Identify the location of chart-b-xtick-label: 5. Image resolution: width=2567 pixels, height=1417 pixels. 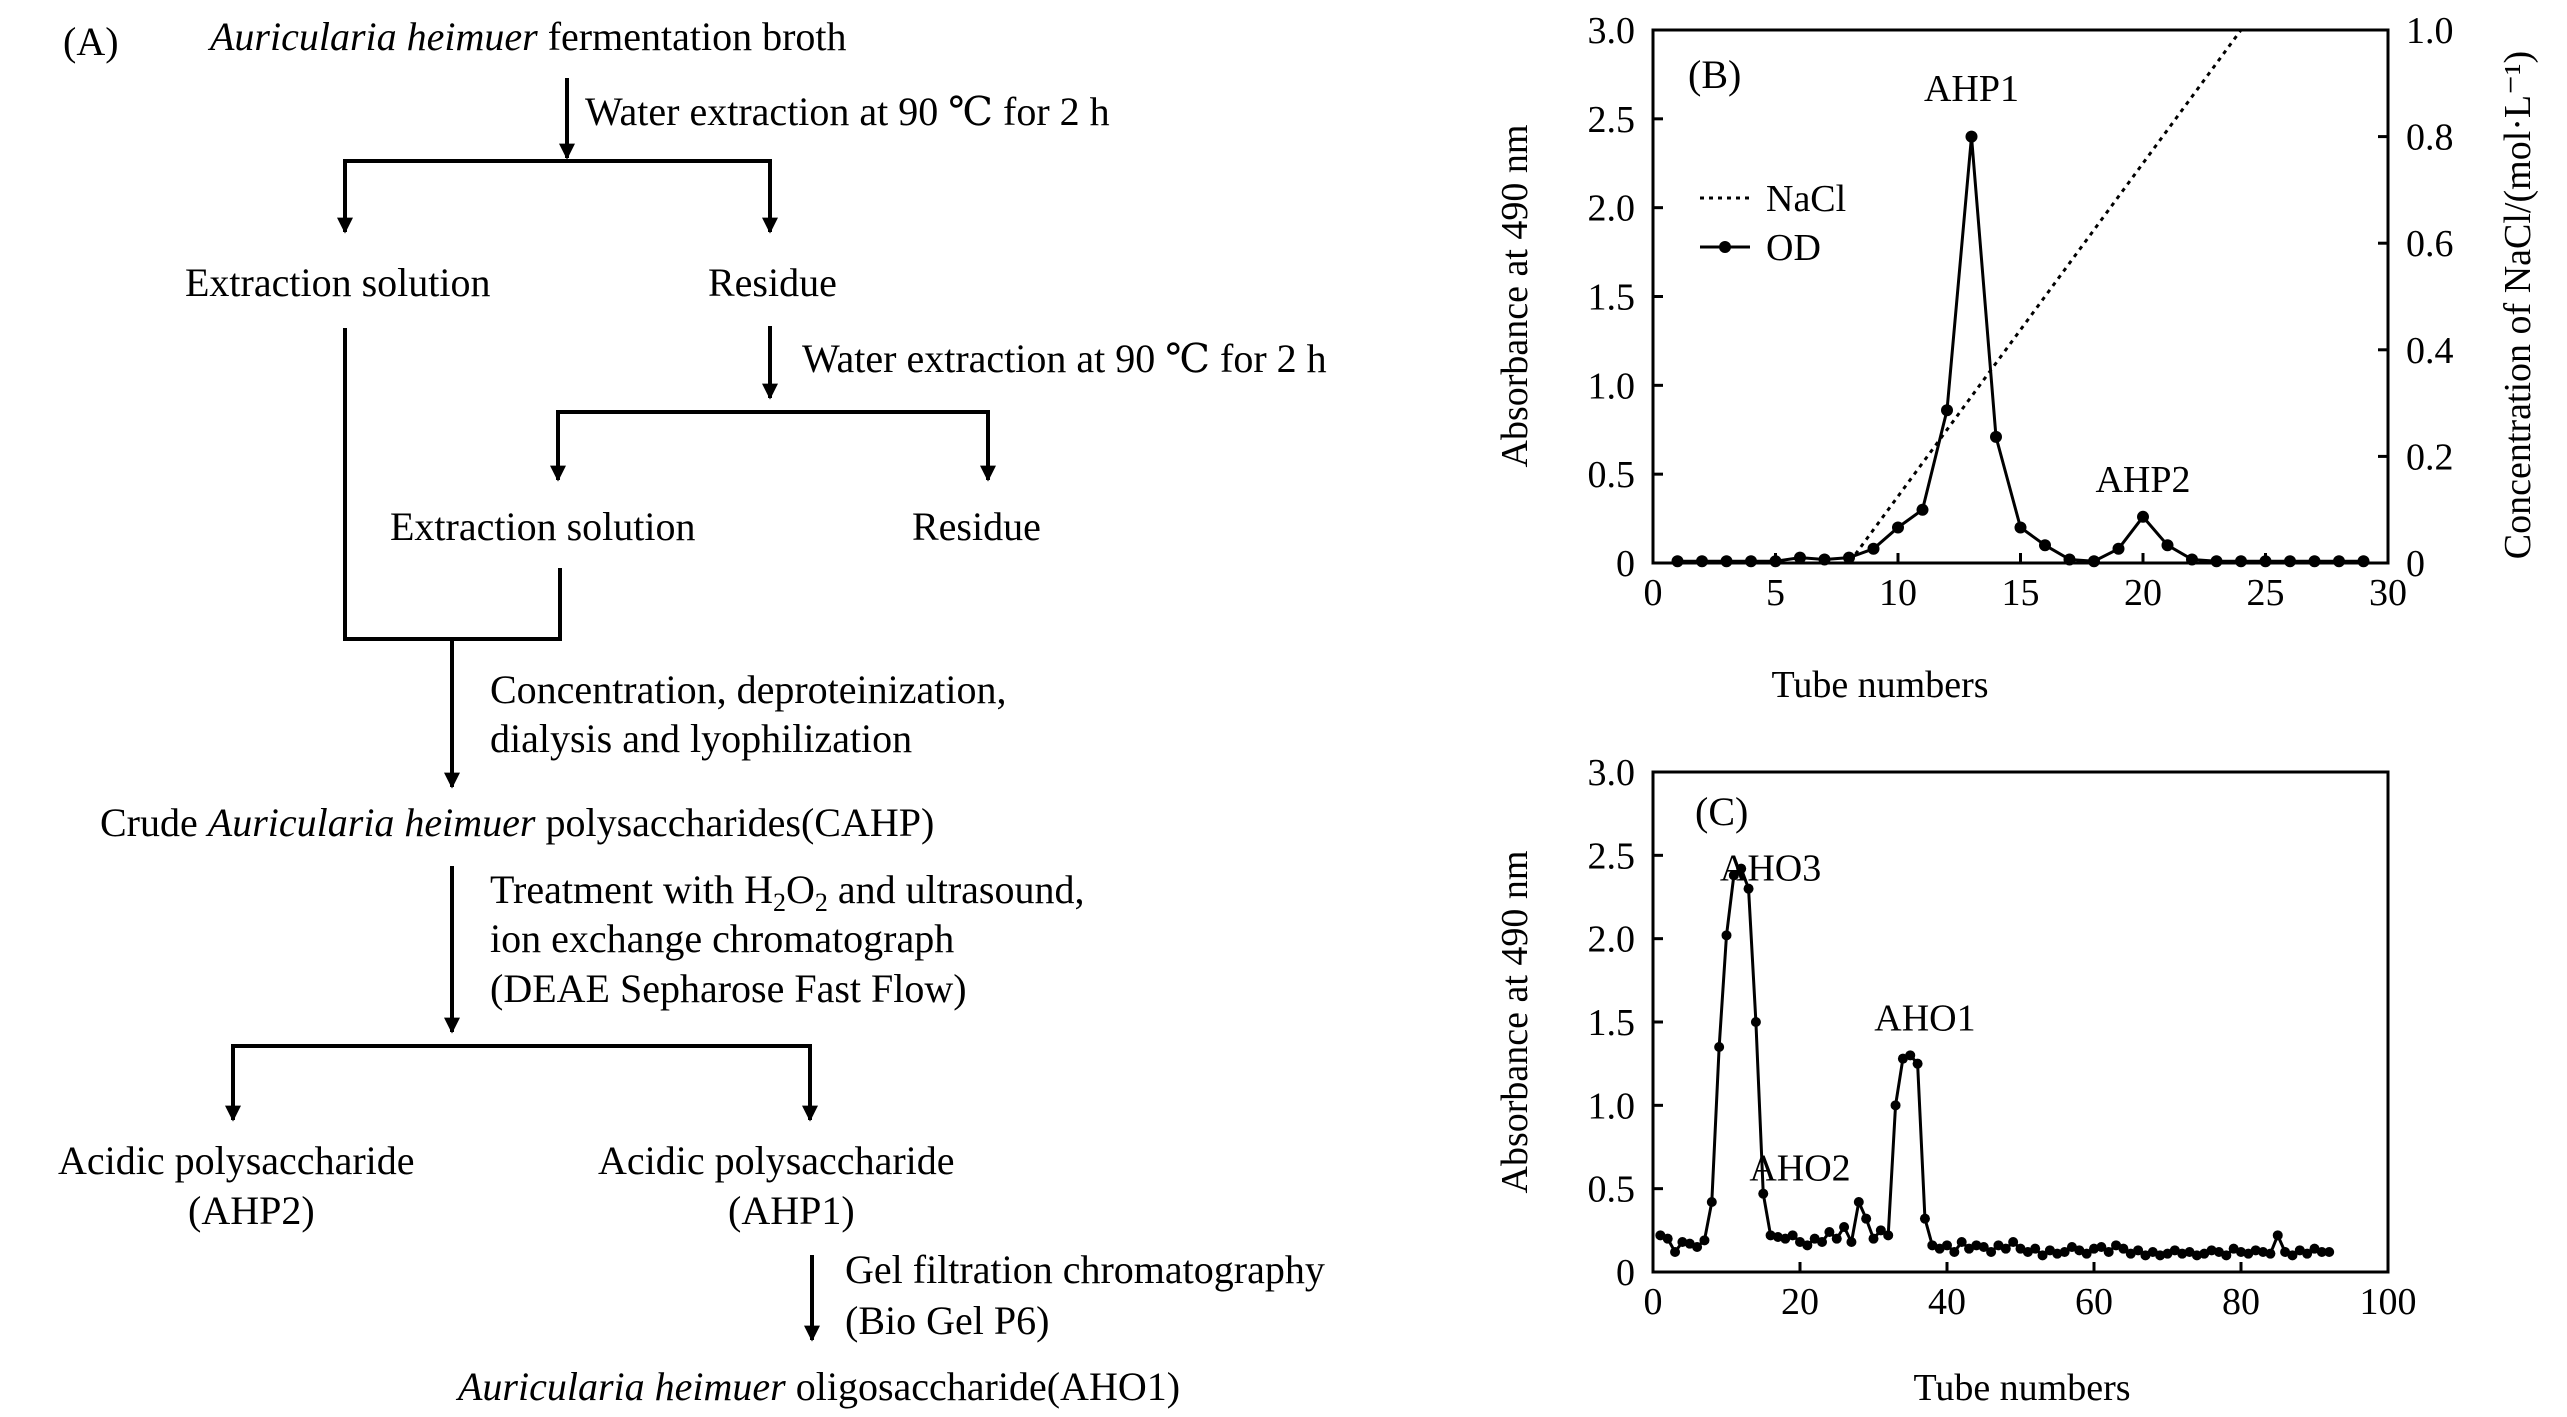
(1775, 593).